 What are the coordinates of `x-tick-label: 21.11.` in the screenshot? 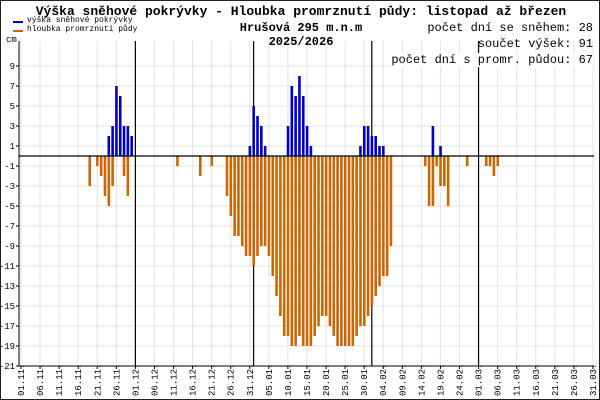 It's located at (98, 380).